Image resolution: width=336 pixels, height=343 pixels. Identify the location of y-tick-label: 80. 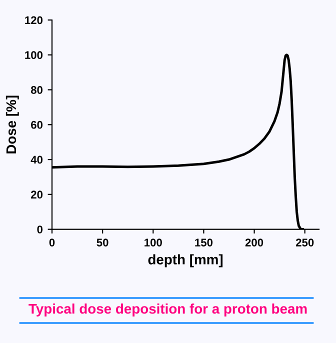
(36, 90).